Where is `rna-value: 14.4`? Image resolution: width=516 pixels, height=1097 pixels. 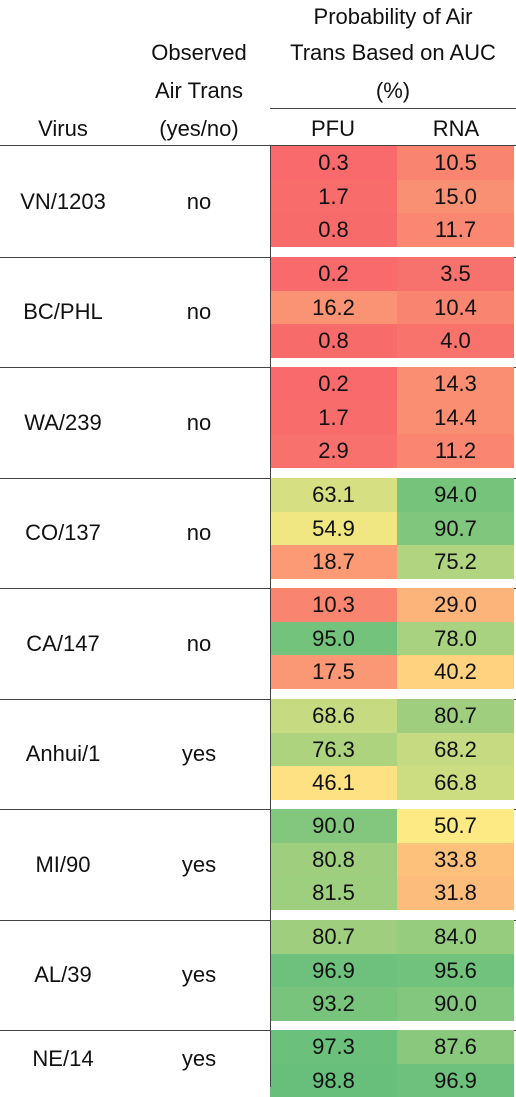 rna-value: 14.4 is located at coordinates (455, 417).